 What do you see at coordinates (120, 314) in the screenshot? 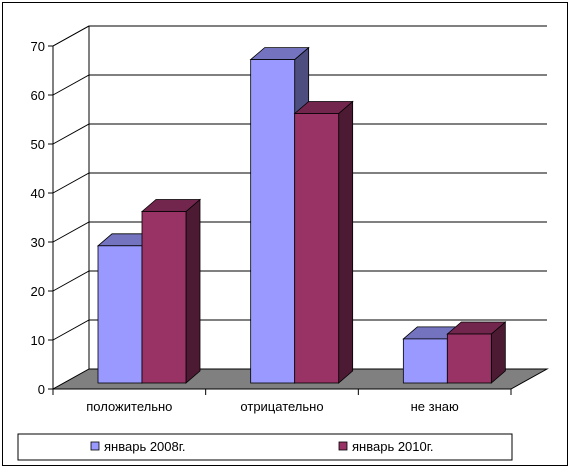
I see `bar-s0-c0` at bounding box center [120, 314].